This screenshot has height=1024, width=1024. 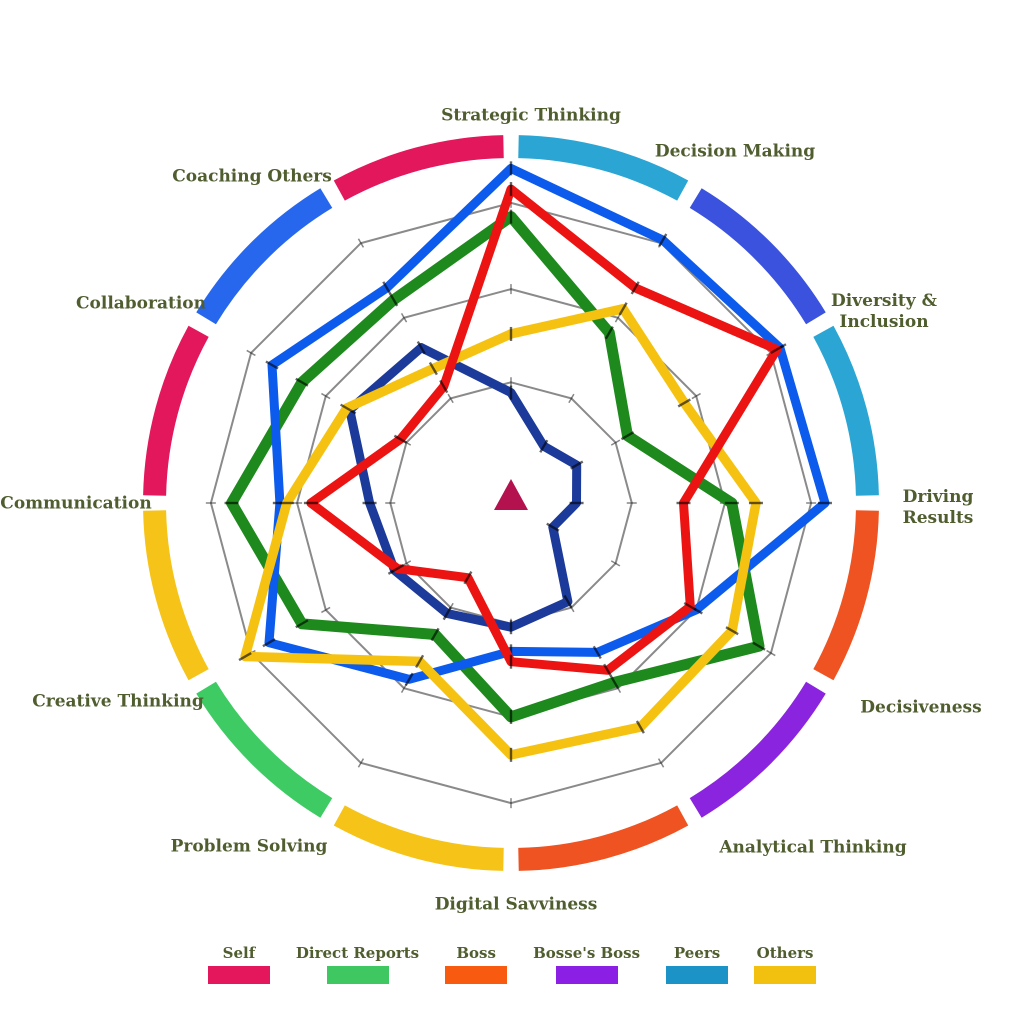 What do you see at coordinates (531, 115) in the screenshot?
I see `axis-label-line: Strategic Thinking` at bounding box center [531, 115].